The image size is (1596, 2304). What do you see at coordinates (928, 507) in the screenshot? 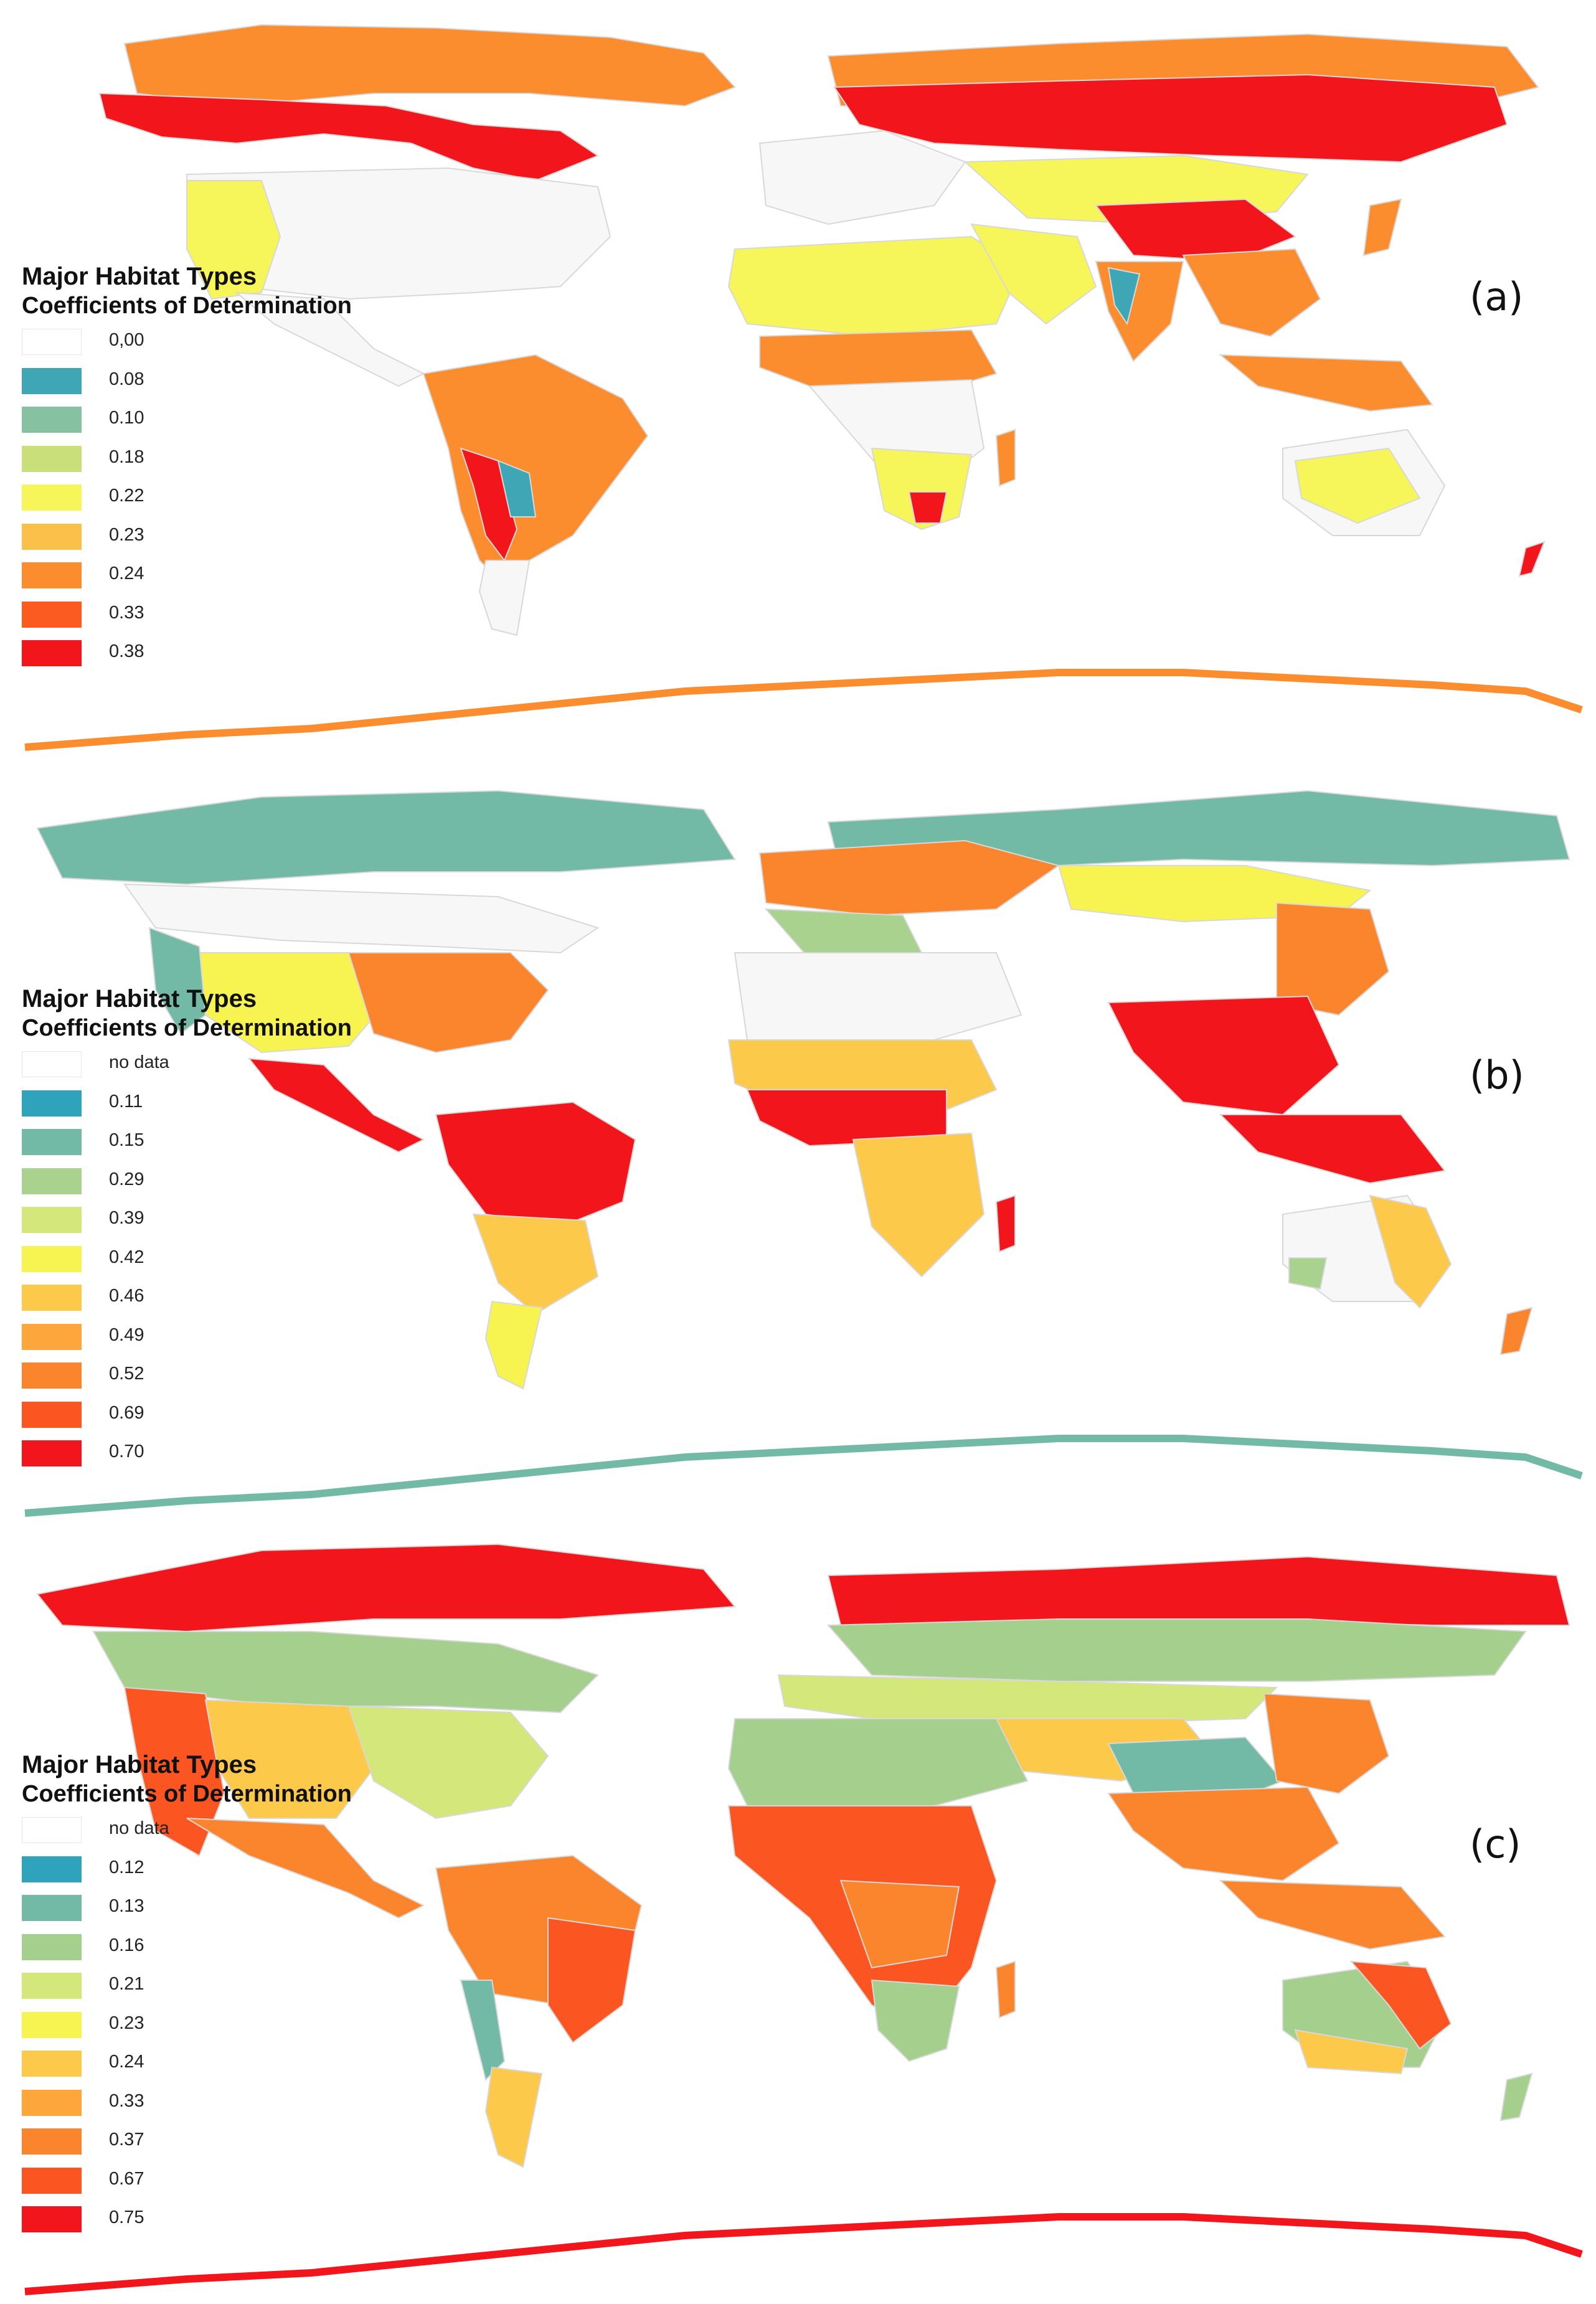
I see `region-south-africa-cape` at bounding box center [928, 507].